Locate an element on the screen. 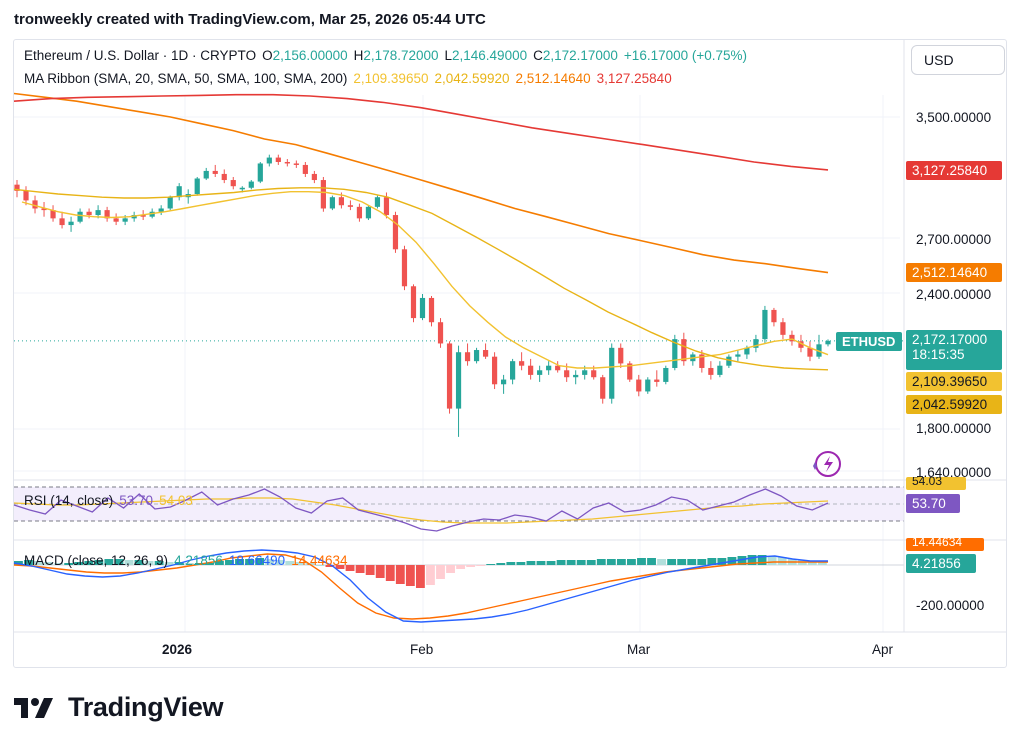 The width and height of the screenshot is (1024, 748). symbol-tag: ETHUSD is located at coordinates (869, 341).